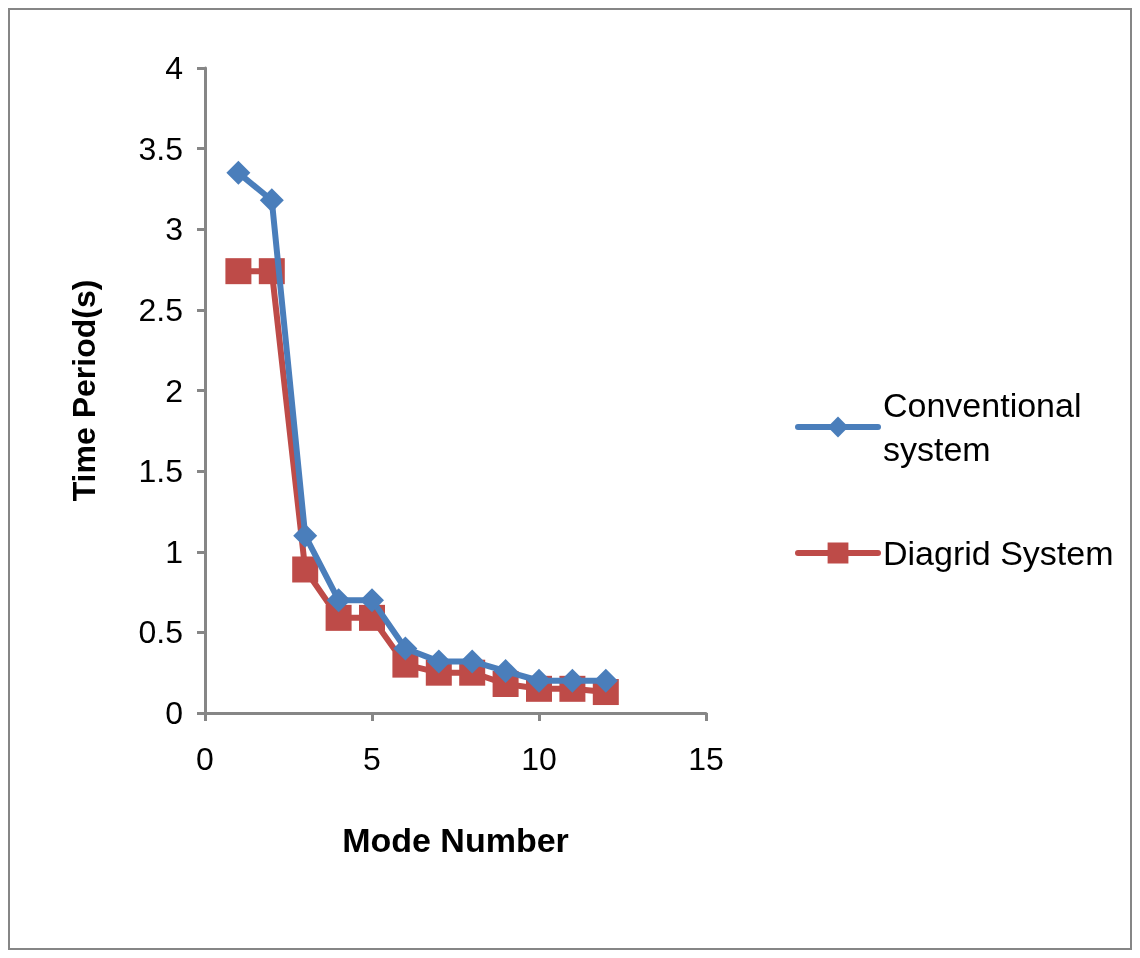 The width and height of the screenshot is (1140, 958). Describe the element at coordinates (706, 759) in the screenshot. I see `x-tick-label: 15` at that location.